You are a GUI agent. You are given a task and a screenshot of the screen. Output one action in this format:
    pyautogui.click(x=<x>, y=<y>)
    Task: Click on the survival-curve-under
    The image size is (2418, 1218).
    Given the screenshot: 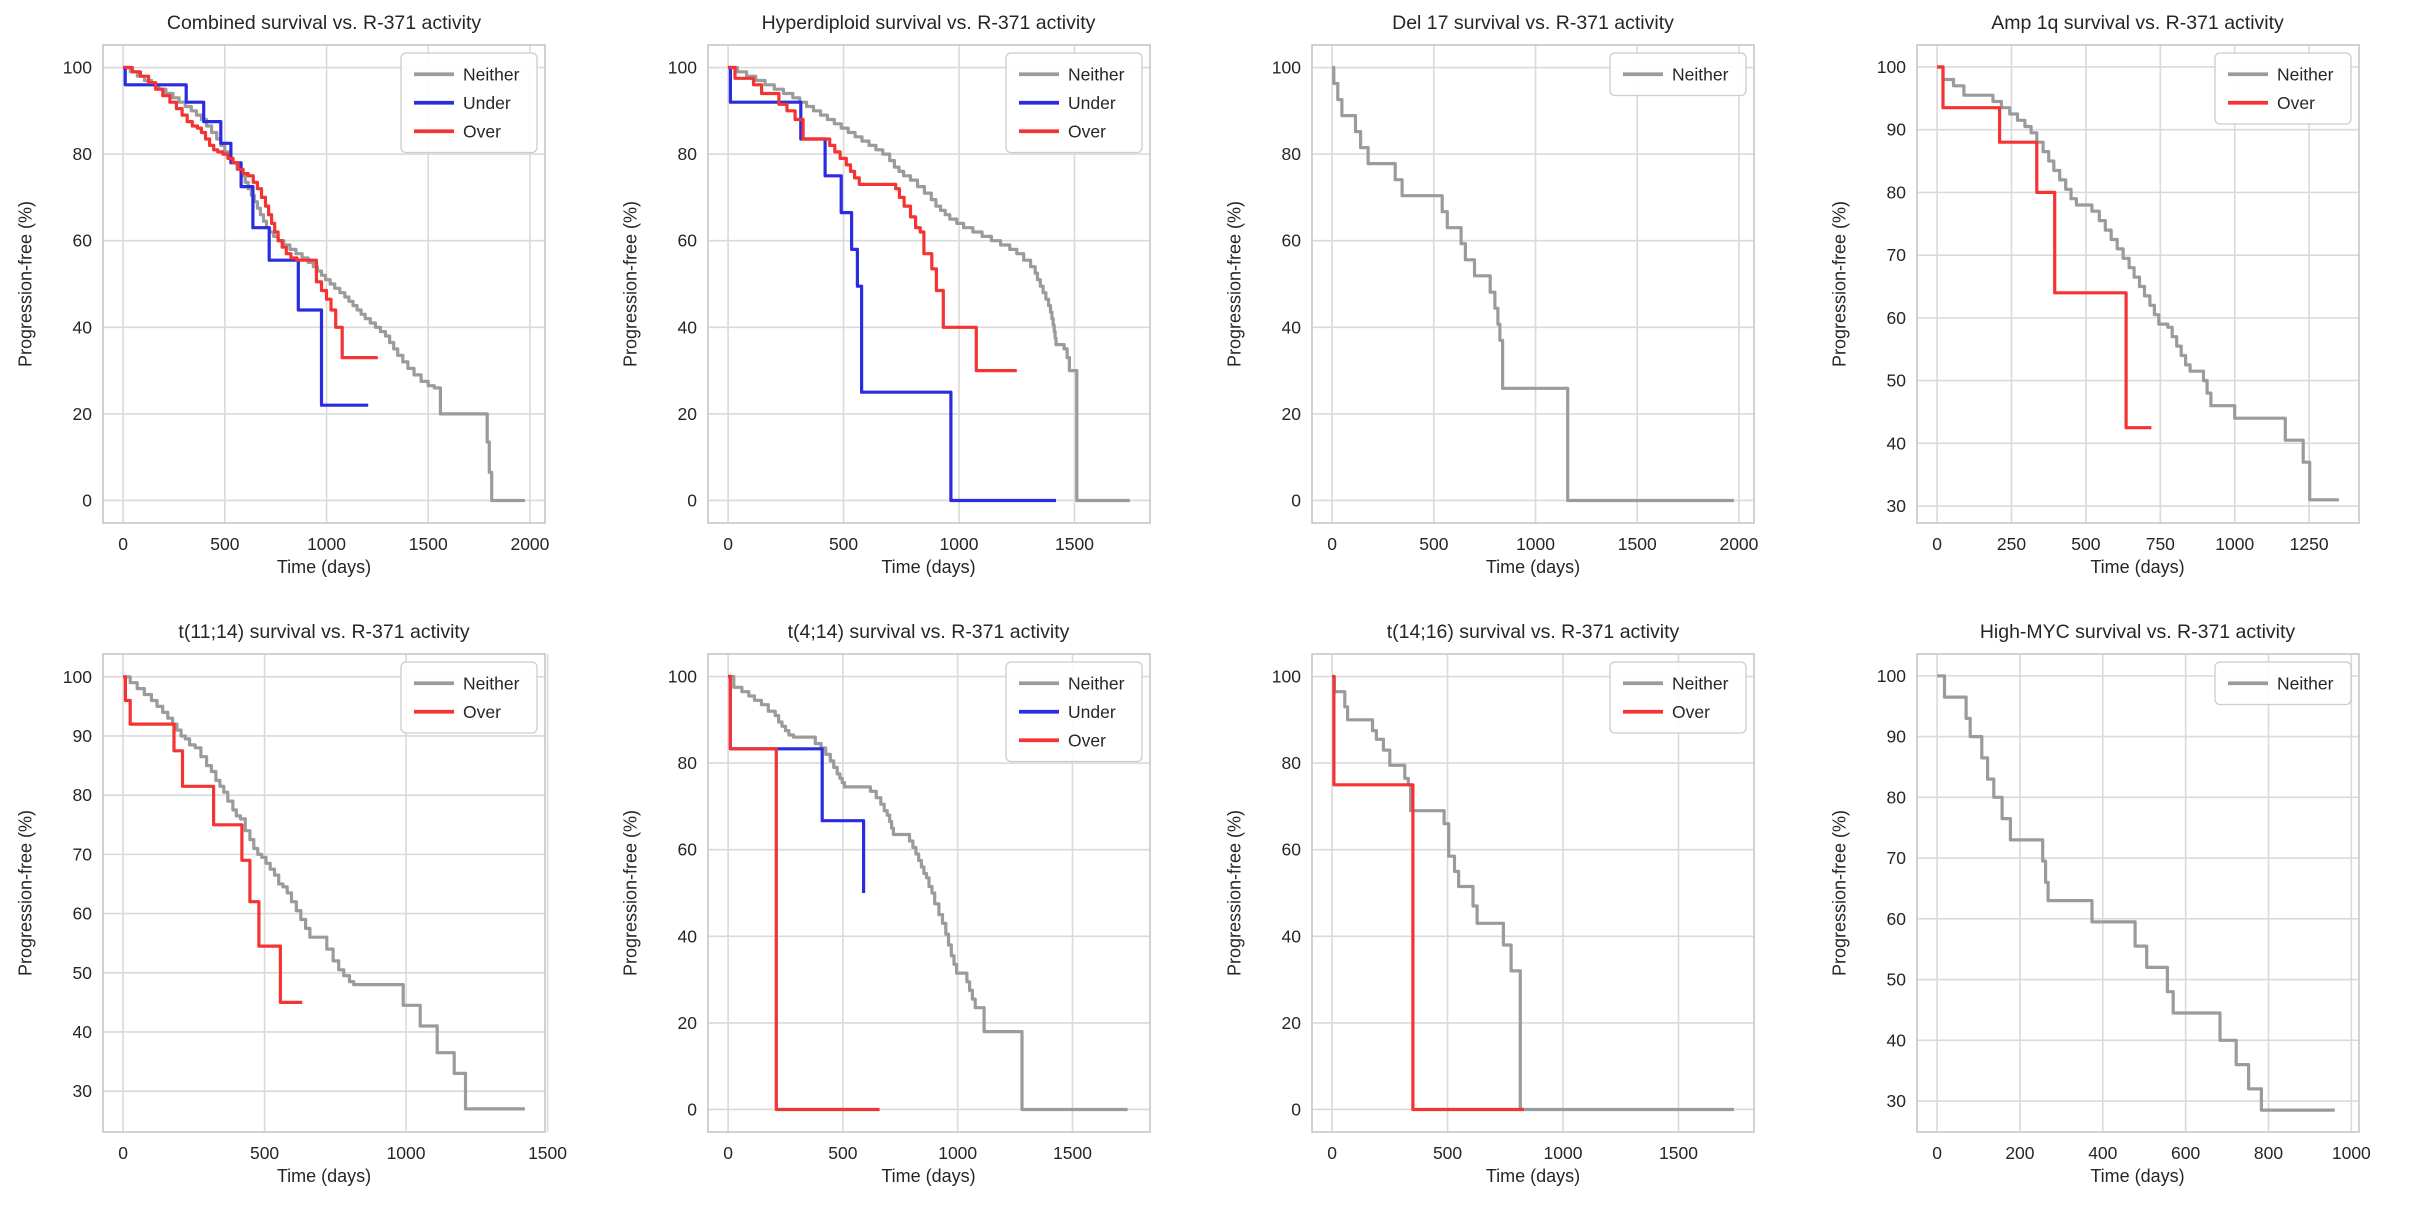 What is the action you would take?
    pyautogui.click(x=891, y=284)
    